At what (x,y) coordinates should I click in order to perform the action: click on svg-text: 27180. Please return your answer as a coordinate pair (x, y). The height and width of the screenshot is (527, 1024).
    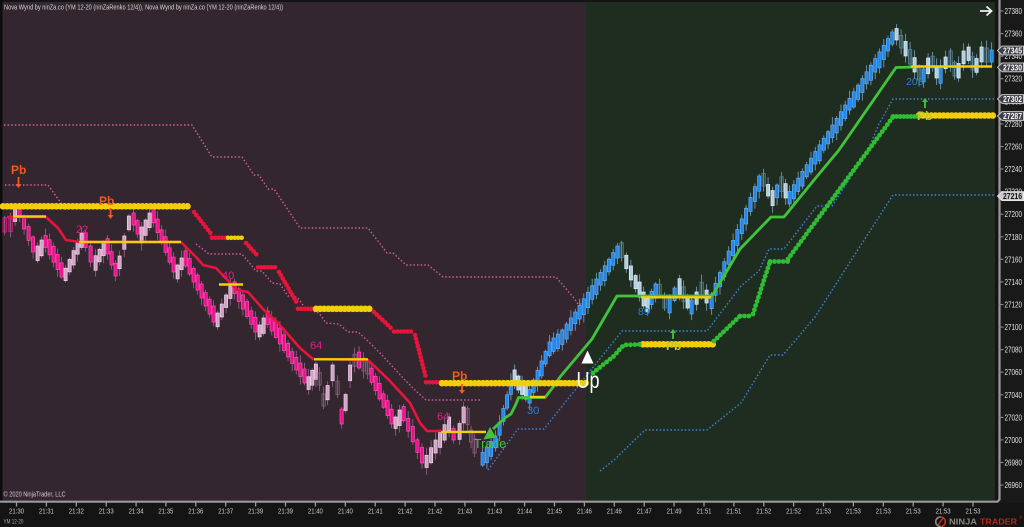
    Looking at the image, I should click on (1014, 237).